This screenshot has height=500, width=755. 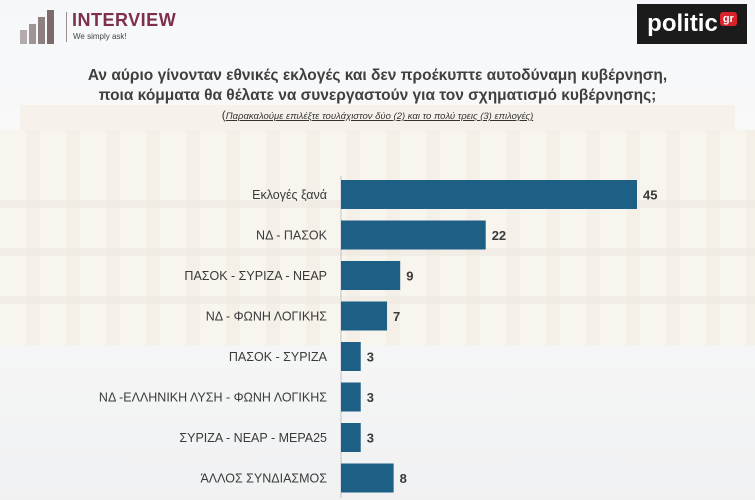 What do you see at coordinates (40, 27) in the screenshot?
I see `logo-bars-icon` at bounding box center [40, 27].